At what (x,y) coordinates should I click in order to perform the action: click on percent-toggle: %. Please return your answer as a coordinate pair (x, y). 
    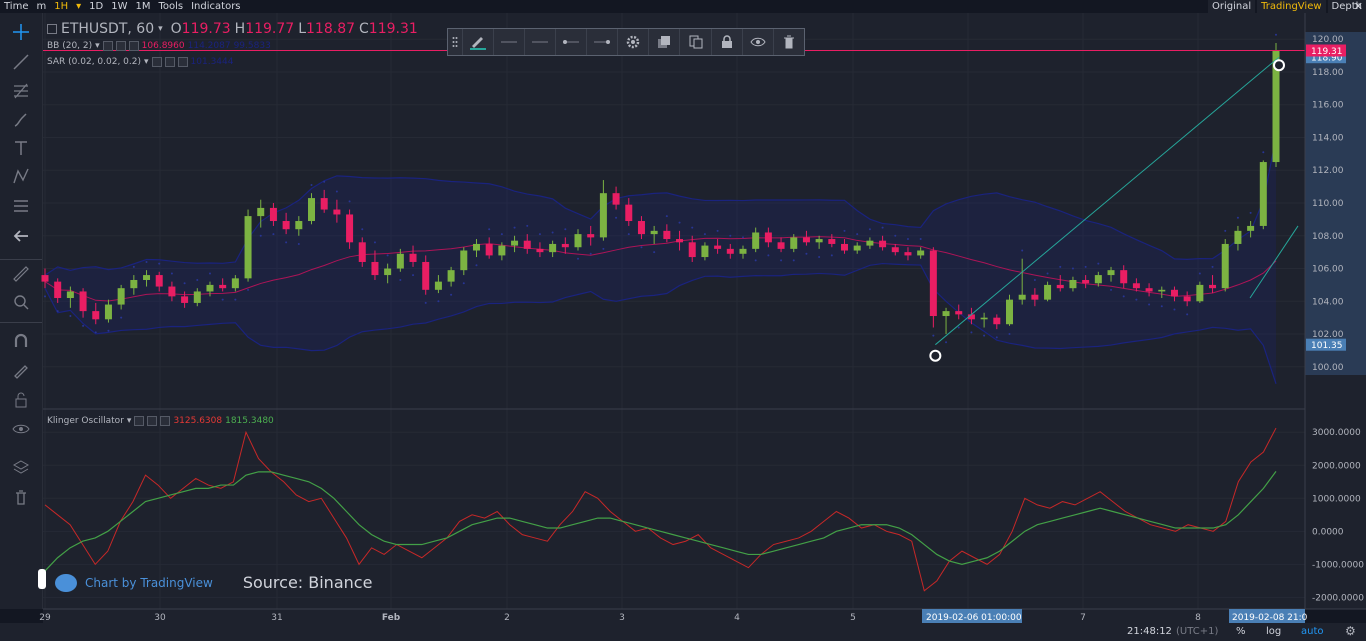
    Looking at the image, I should click on (1241, 631).